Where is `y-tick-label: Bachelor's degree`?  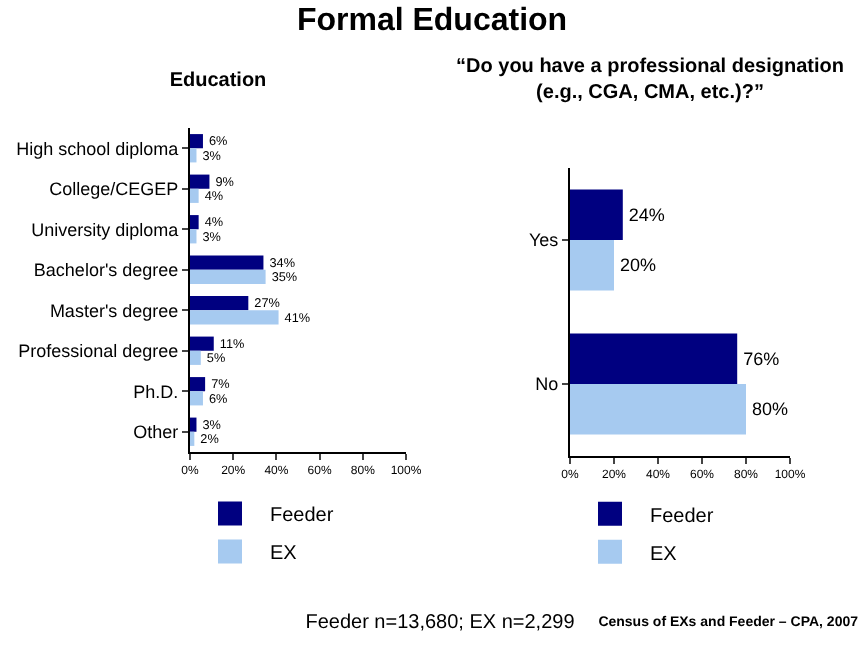 y-tick-label: Bachelor's degree is located at coordinates (106, 270).